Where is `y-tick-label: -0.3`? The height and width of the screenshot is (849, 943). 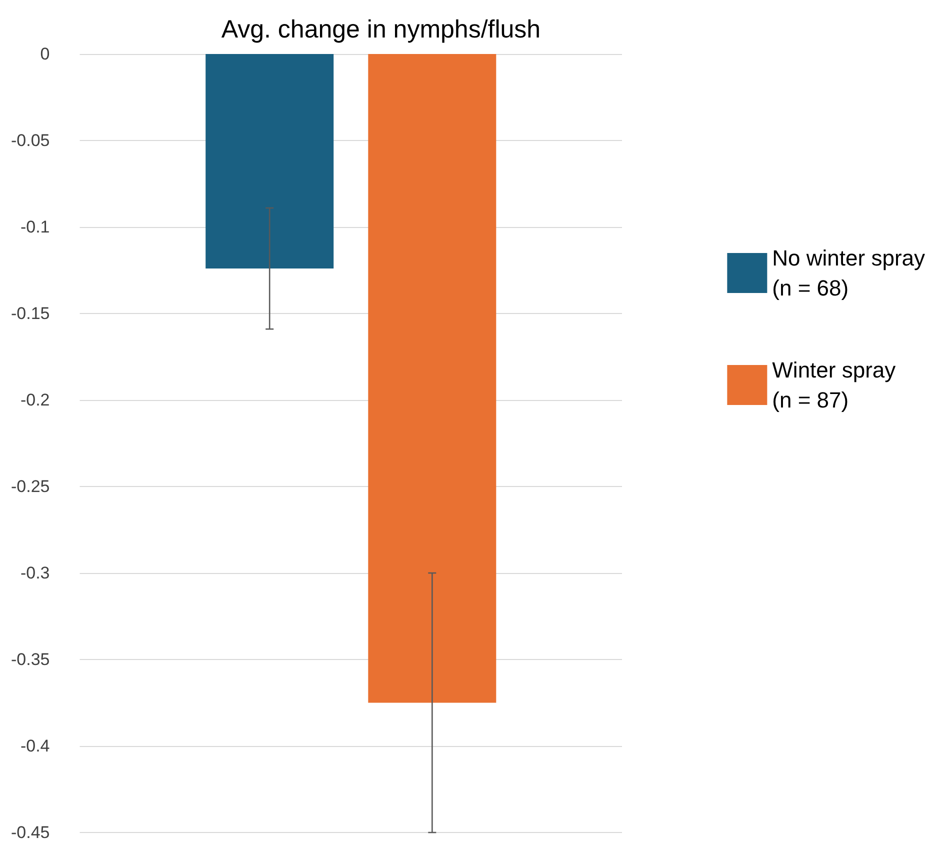
y-tick-label: -0.3 is located at coordinates (35, 573).